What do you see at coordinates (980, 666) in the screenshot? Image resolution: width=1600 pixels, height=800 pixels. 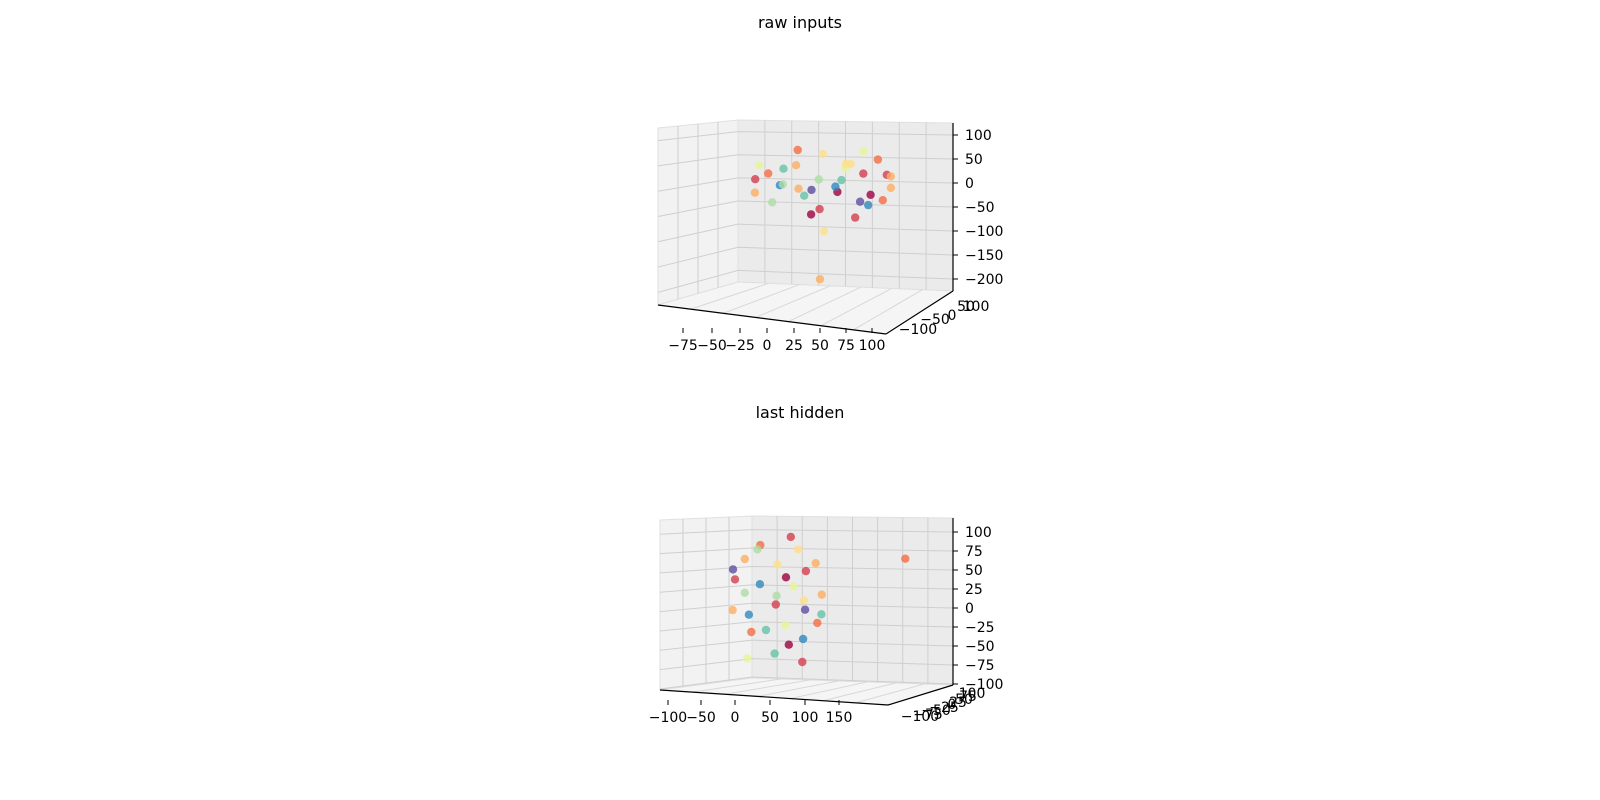 I see `z-tick-label: −75` at bounding box center [980, 666].